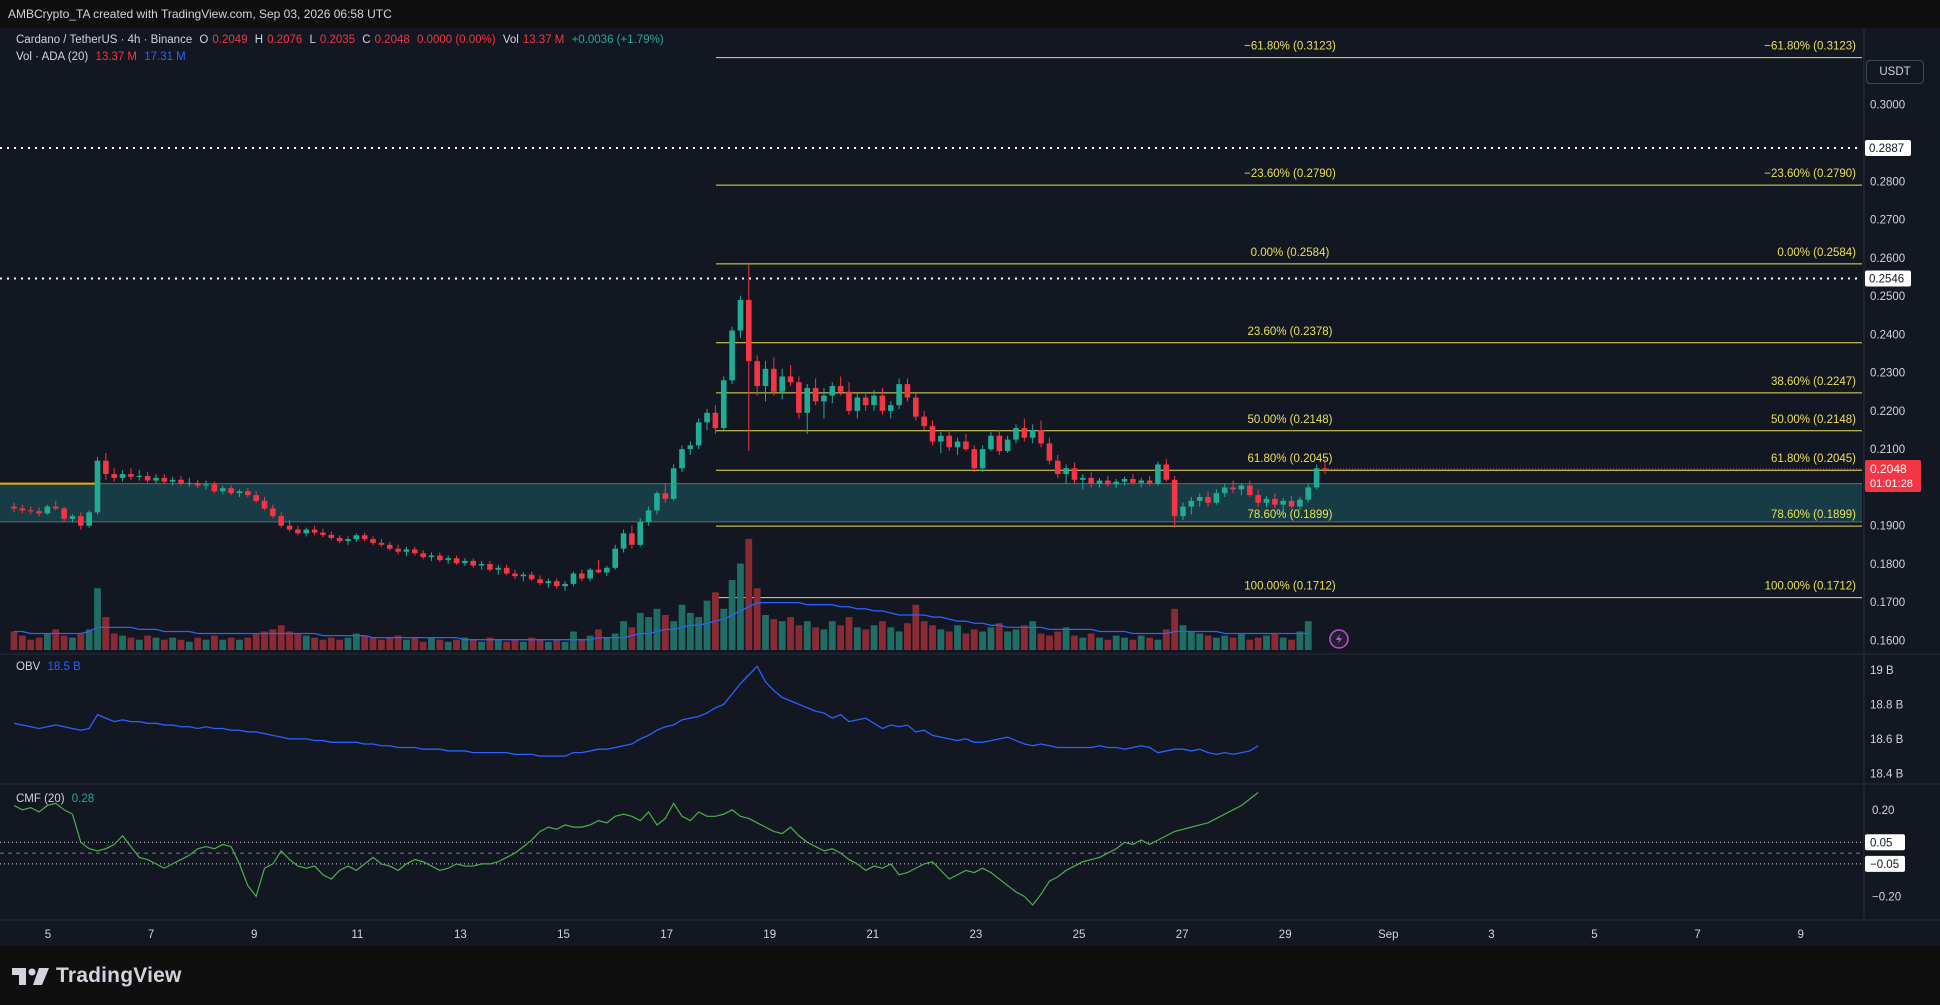  What do you see at coordinates (1887, 374) in the screenshot?
I see `price-tick-label: 0.2300` at bounding box center [1887, 374].